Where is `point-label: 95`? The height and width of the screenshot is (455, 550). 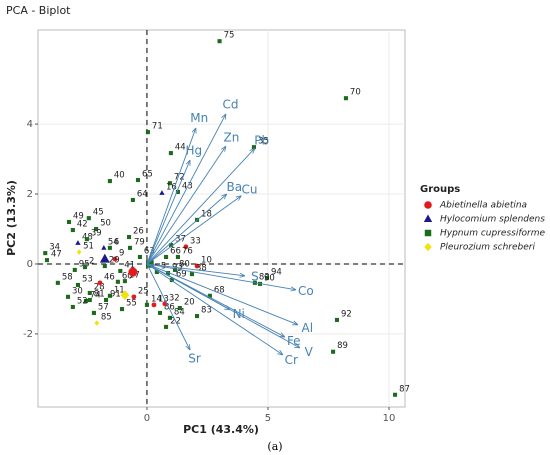 point-label: 95 is located at coordinates (84, 264).